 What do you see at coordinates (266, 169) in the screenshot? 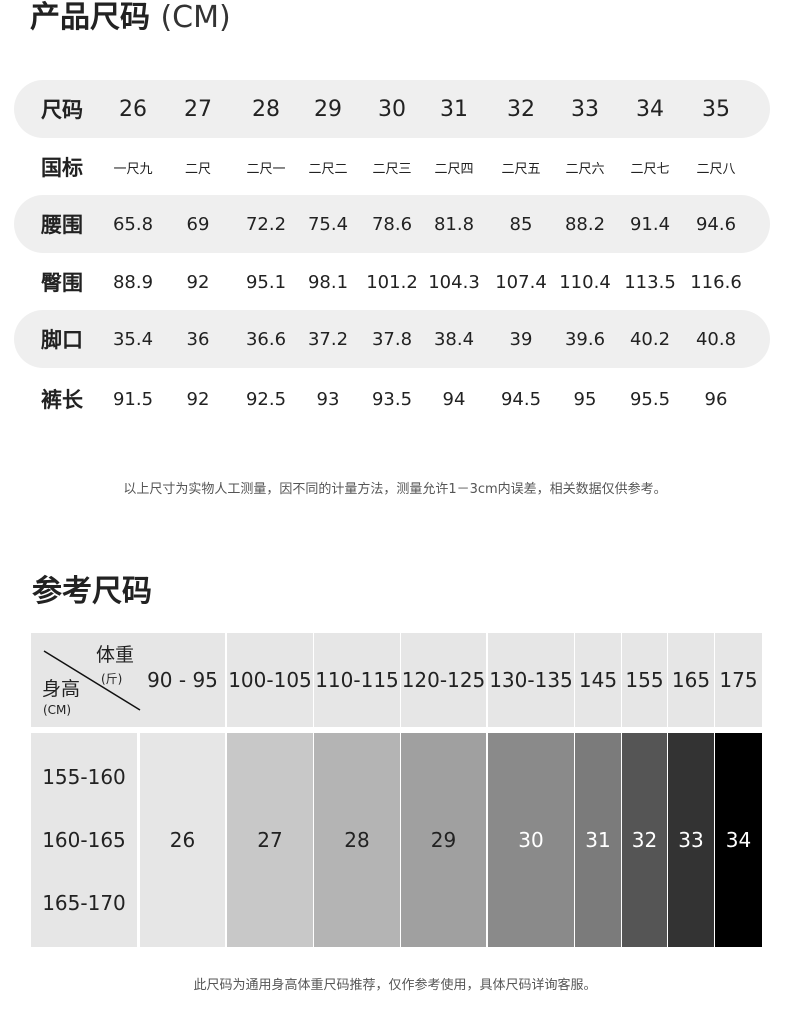
I see `size-cell: 二尺一` at bounding box center [266, 169].